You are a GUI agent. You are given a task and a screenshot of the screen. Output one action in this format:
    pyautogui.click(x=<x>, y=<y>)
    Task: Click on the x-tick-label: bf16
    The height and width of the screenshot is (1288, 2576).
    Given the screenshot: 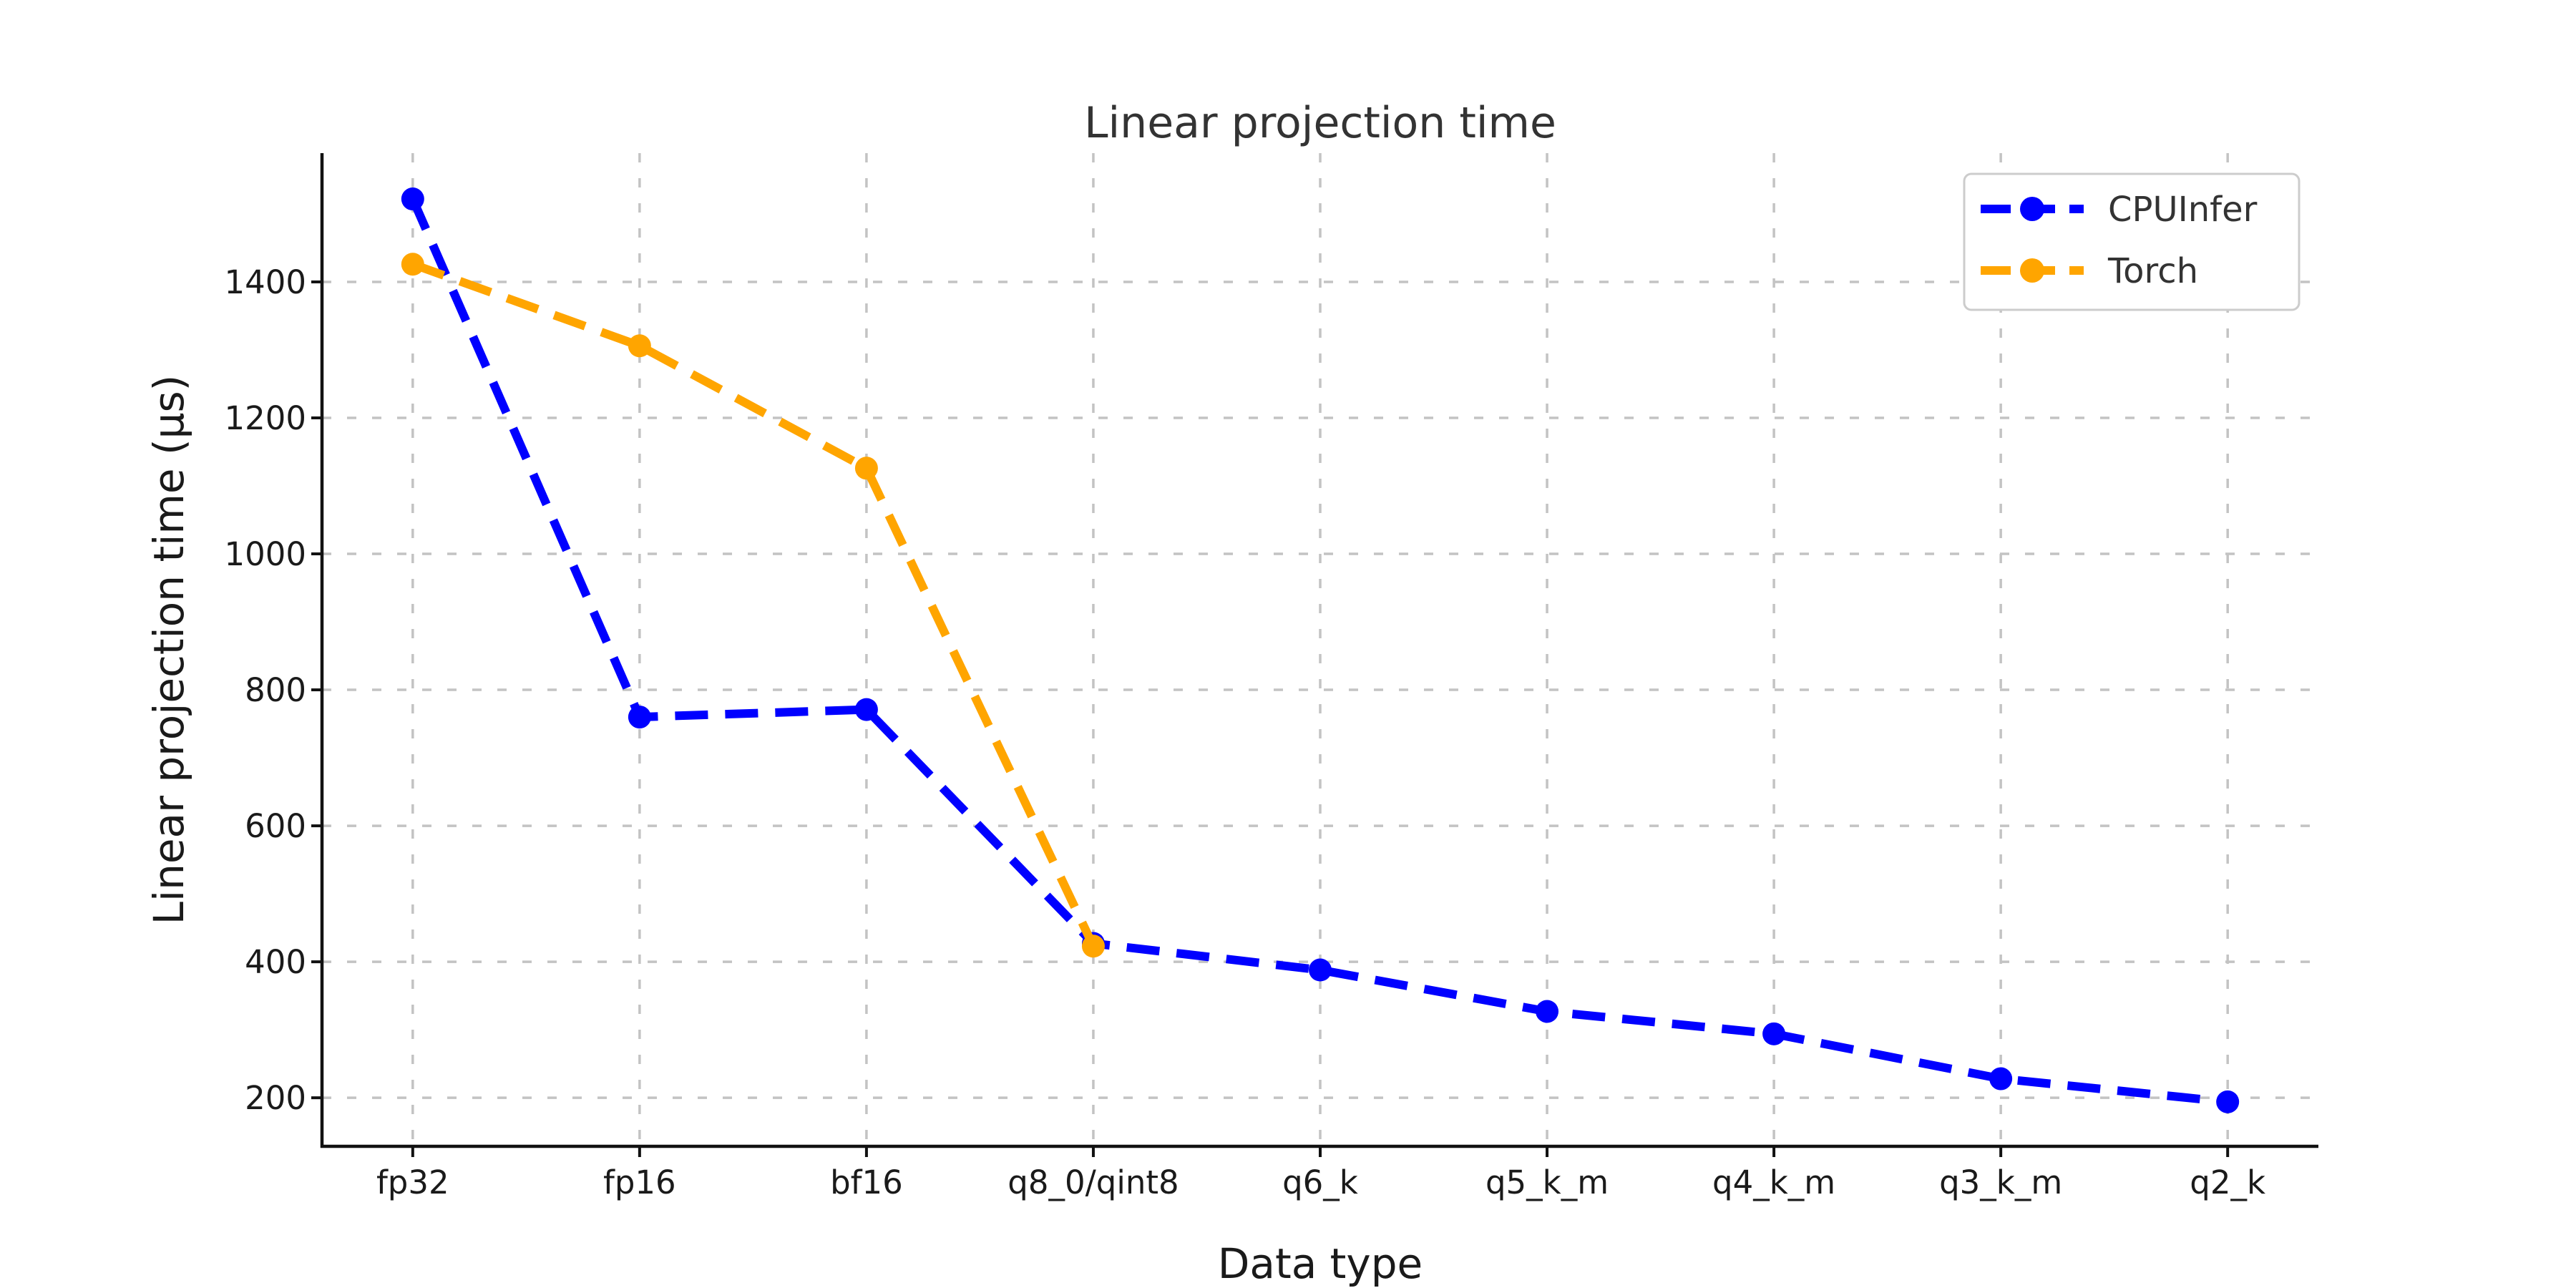 What is the action you would take?
    pyautogui.click(x=866, y=1182)
    